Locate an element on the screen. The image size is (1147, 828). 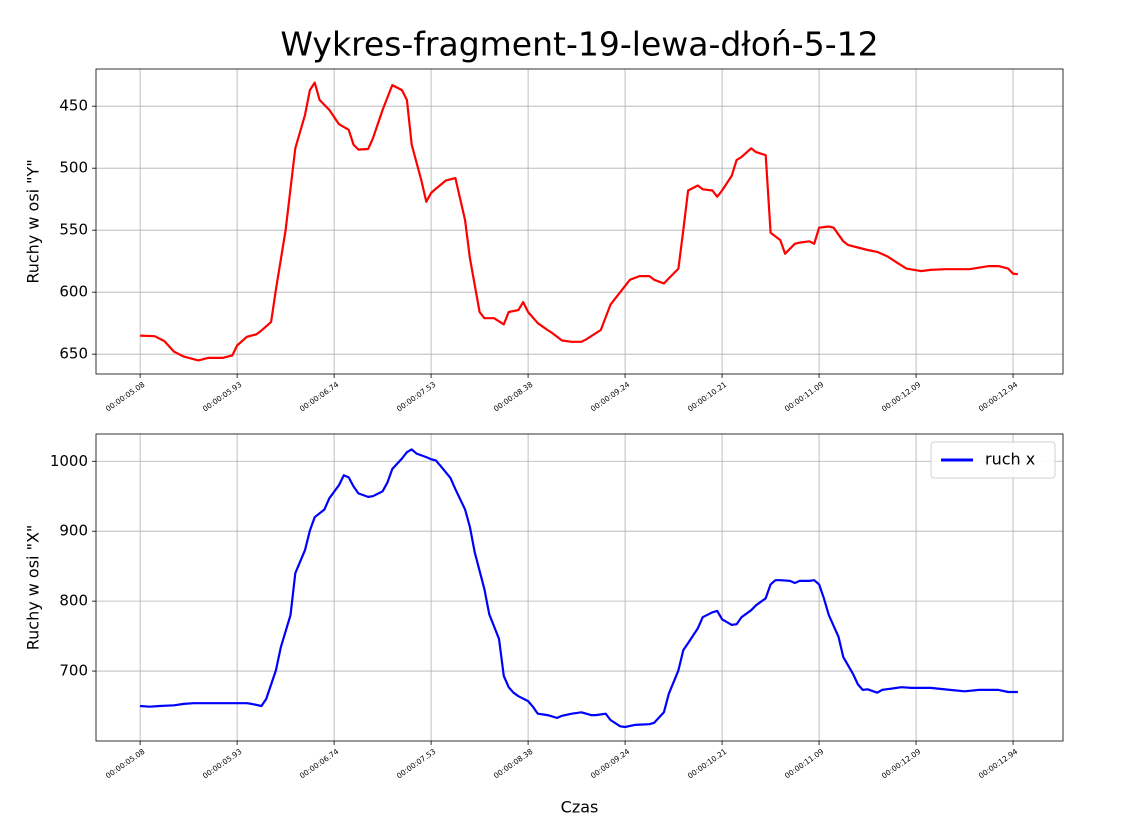
y-tick-label: 600 is located at coordinates (73, 292).